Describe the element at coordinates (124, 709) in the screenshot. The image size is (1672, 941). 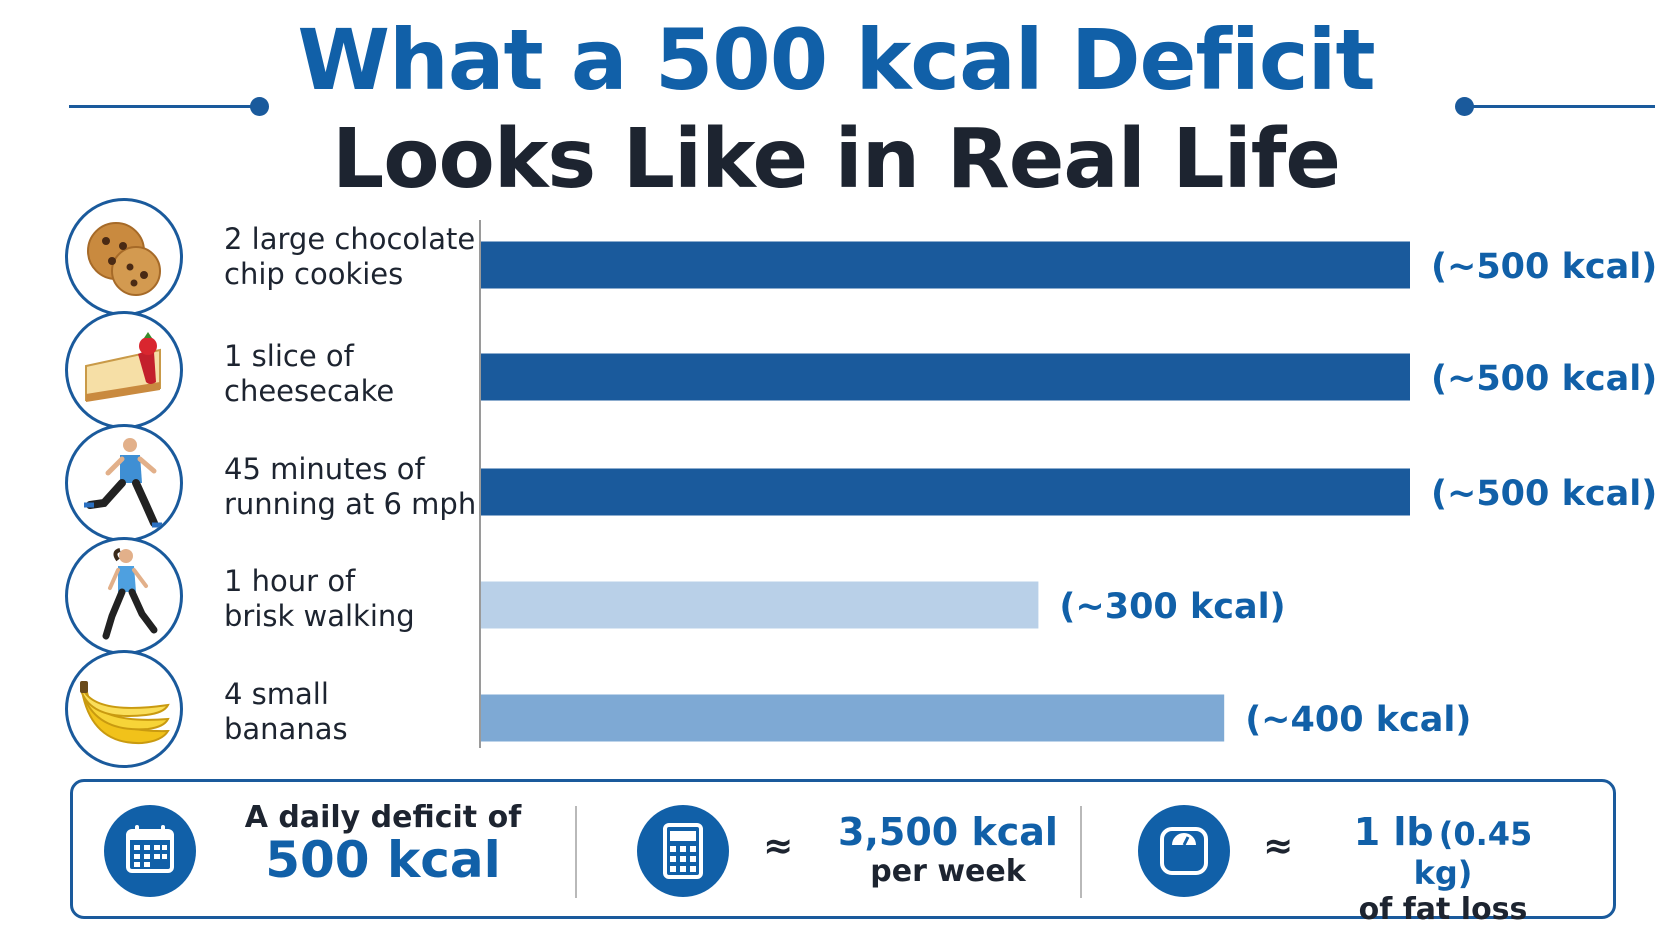
I see `banana-icon` at that location.